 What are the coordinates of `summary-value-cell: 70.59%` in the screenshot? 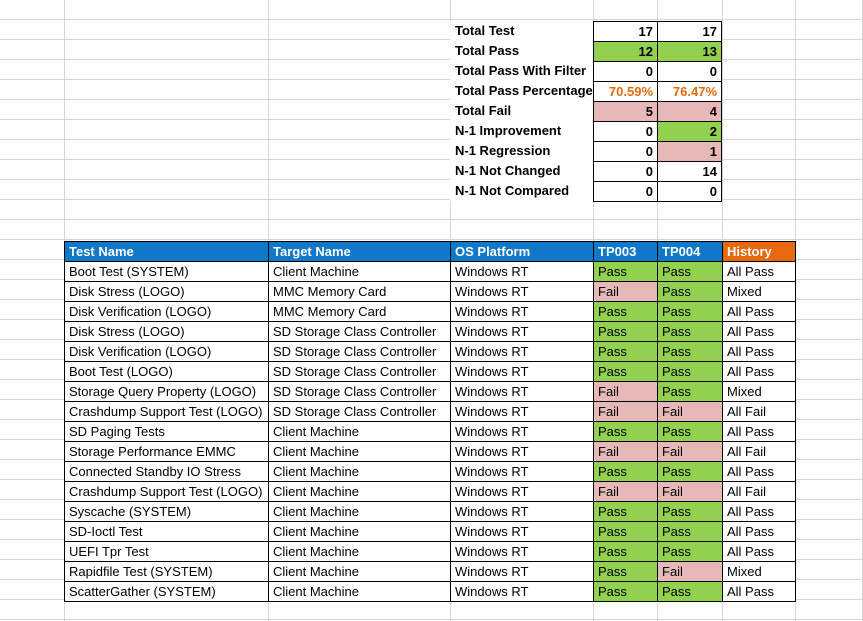 It's located at (625, 91).